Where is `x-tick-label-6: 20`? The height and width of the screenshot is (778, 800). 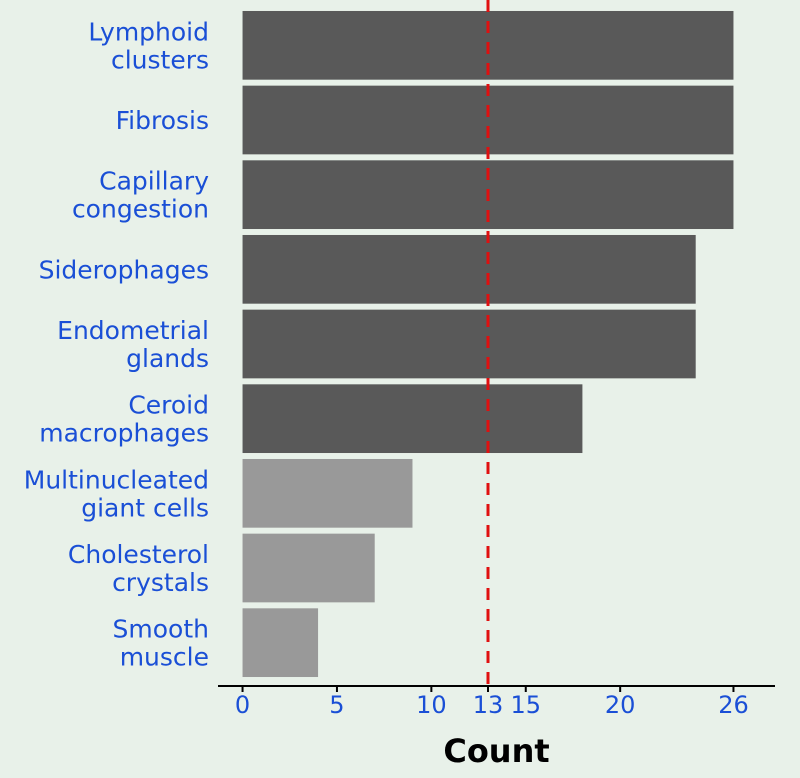
x-tick-label-6: 20 is located at coordinates (620, 705).